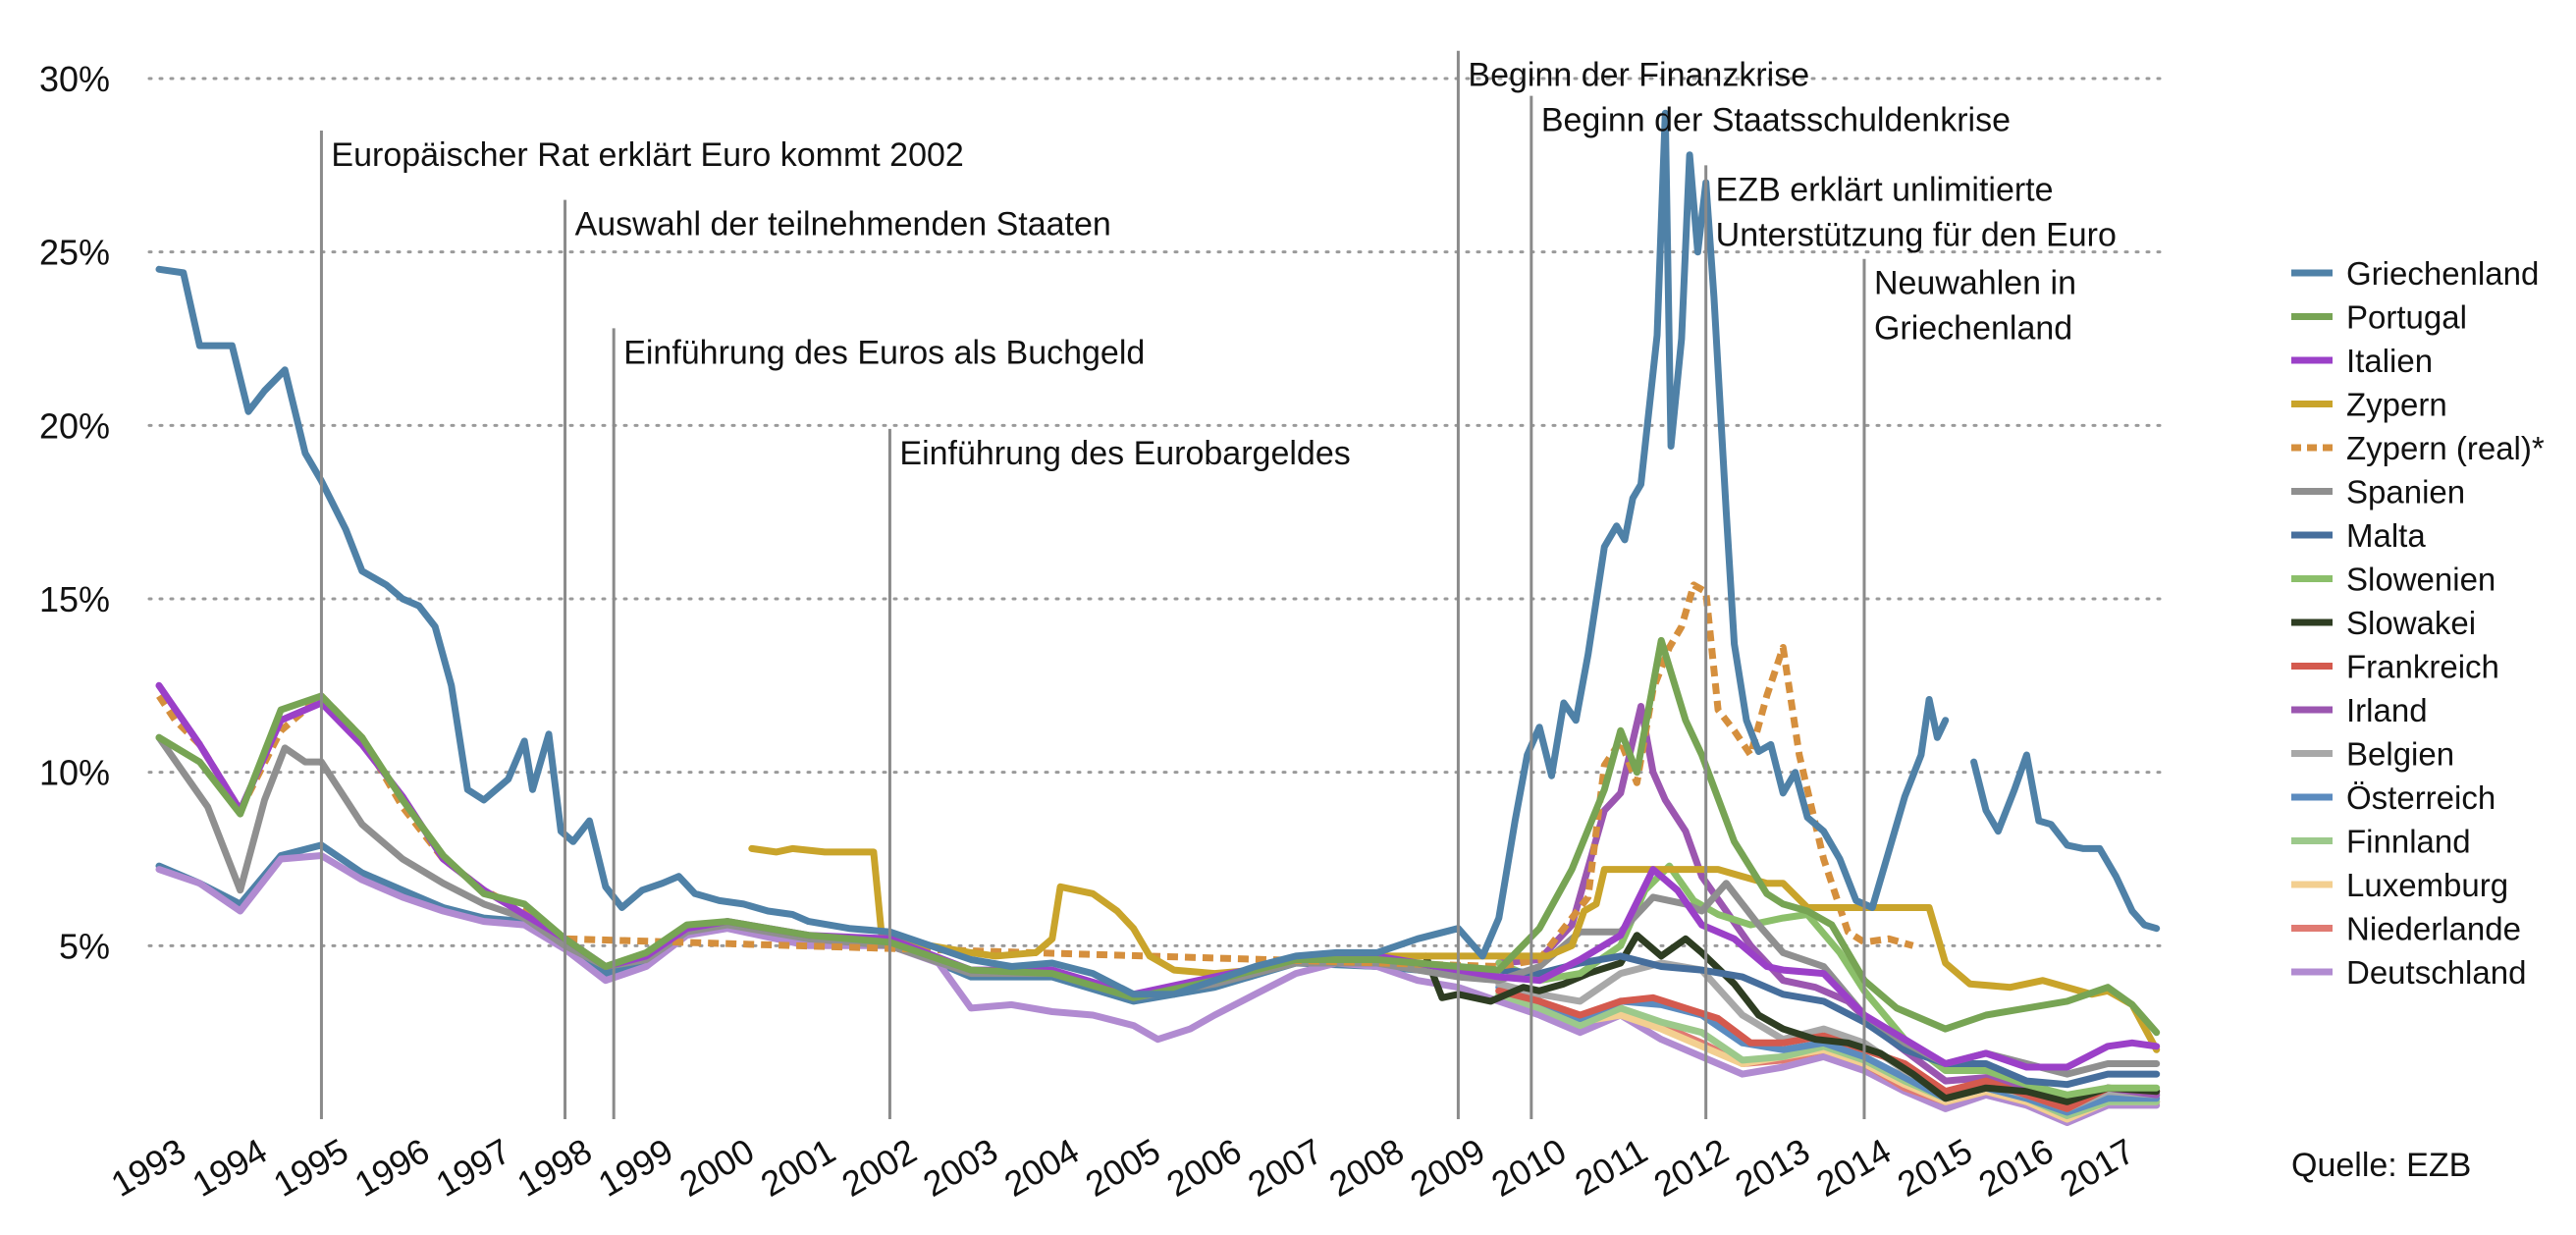 This screenshot has height=1235, width=2576. What do you see at coordinates (2381, 1166) in the screenshot?
I see `source-note: Quelle: EZB` at bounding box center [2381, 1166].